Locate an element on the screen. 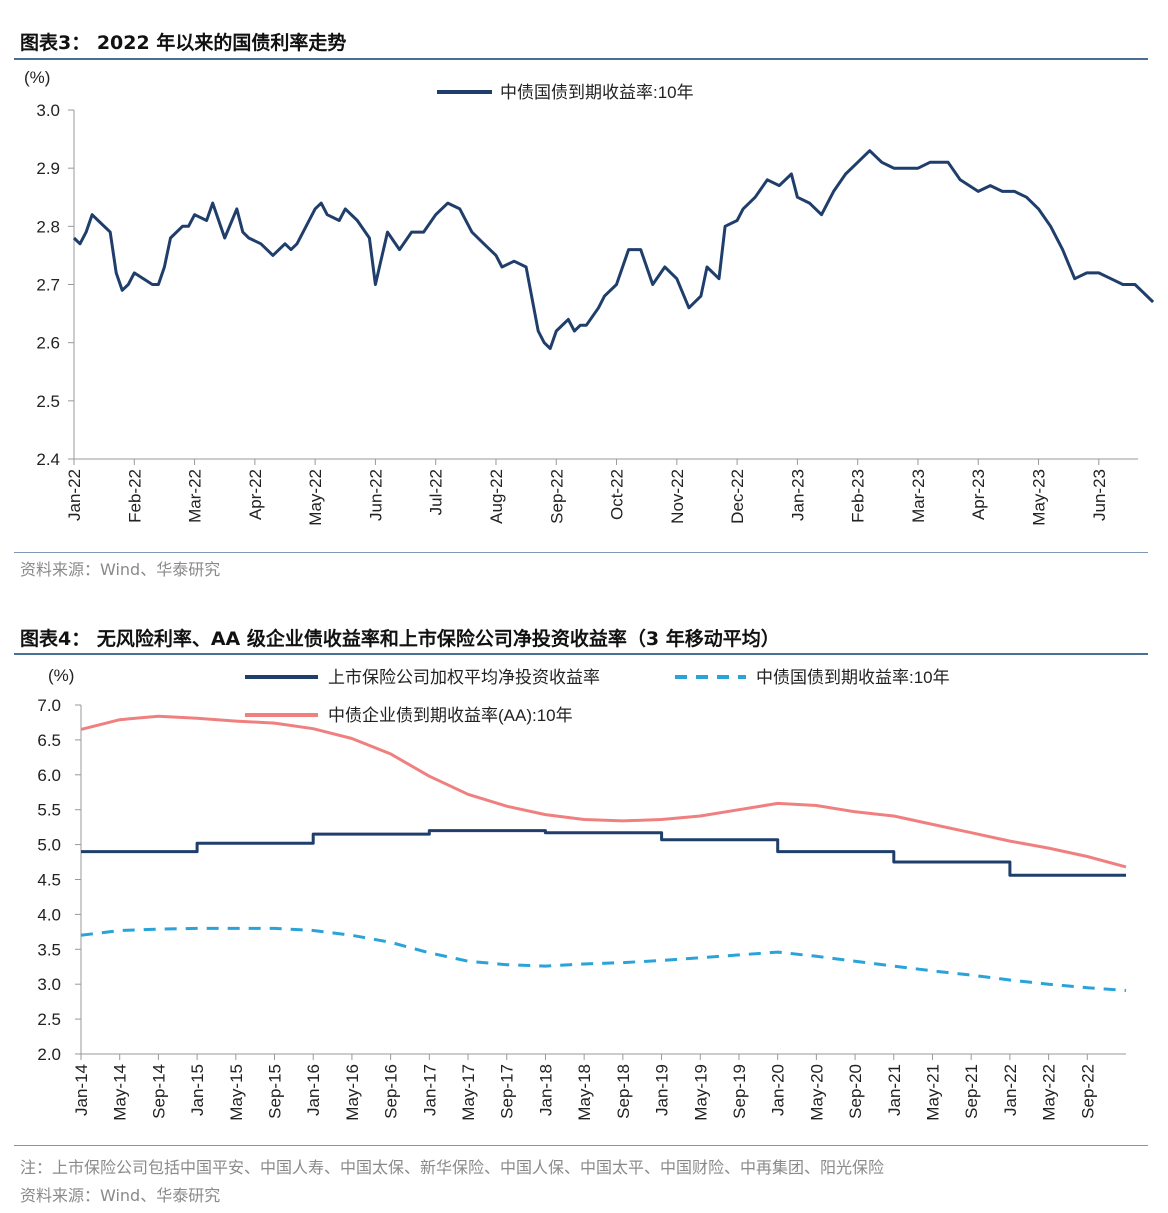  y-tick-label: 2.6 is located at coordinates (48, 343).